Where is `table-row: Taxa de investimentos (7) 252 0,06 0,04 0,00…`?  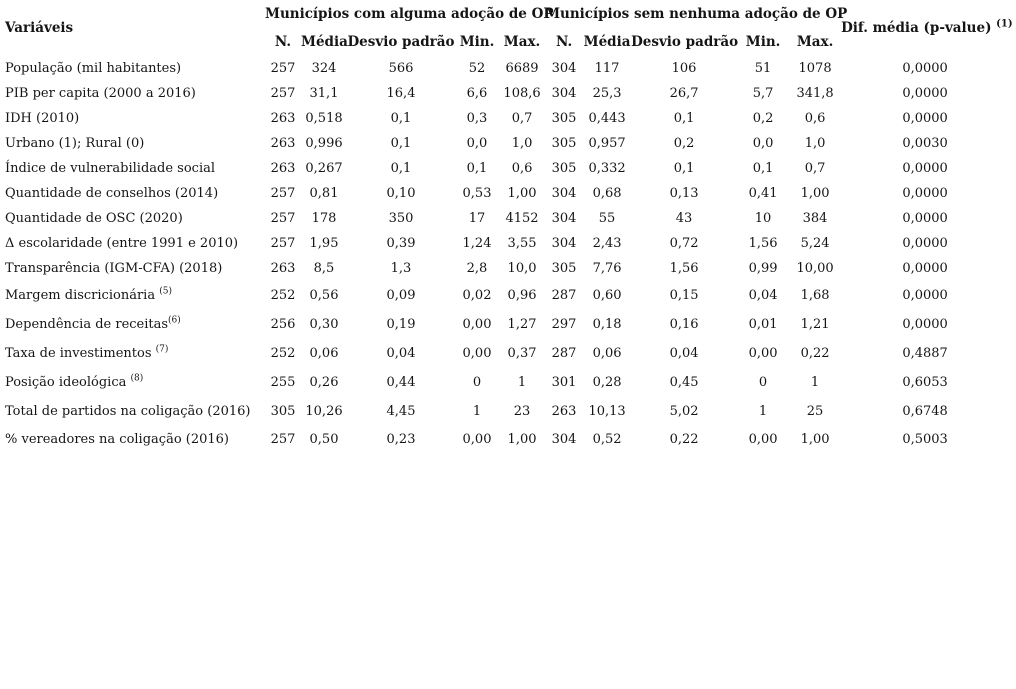 table-row: Taxa de investimentos (7) 252 0,06 0,04 0,00… is located at coordinates (507, 353).